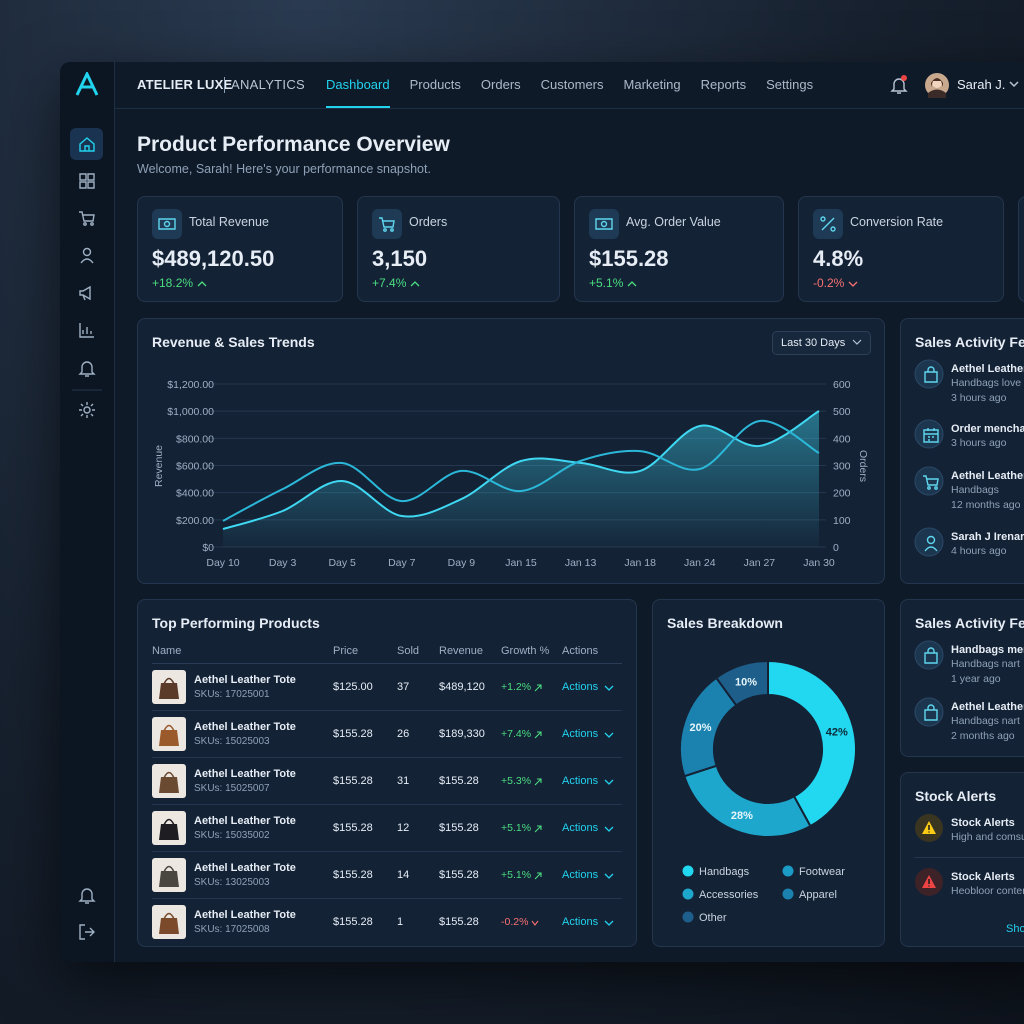 The width and height of the screenshot is (1024, 1024). I want to click on y-tick-label: $1,000.00, so click(190, 412).